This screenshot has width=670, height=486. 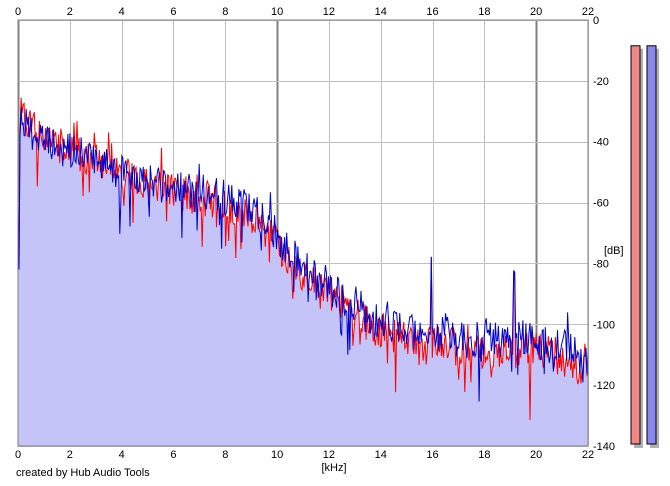 What do you see at coordinates (601, 143) in the screenshot?
I see `y-tick-label: -40` at bounding box center [601, 143].